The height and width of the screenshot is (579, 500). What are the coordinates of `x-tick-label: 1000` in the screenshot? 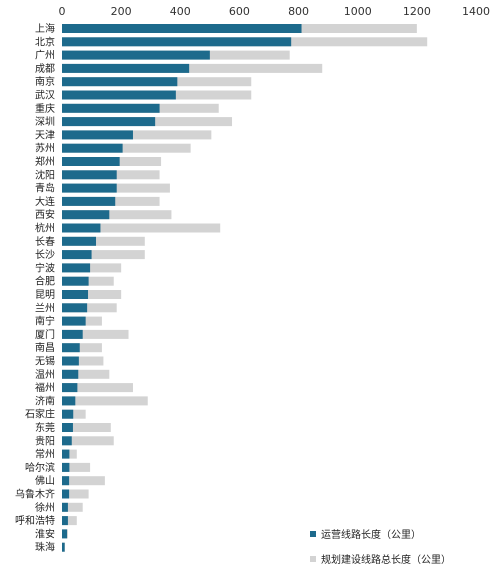 It's located at (358, 11).